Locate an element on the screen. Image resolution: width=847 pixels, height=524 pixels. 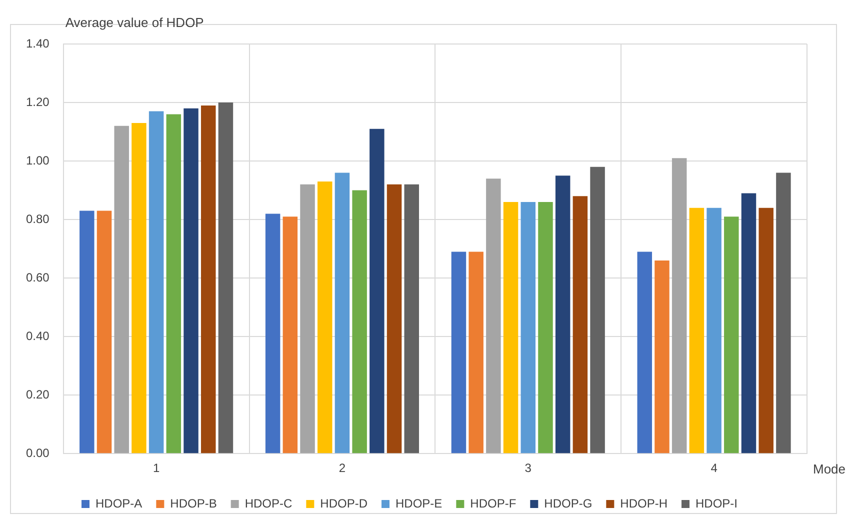
x-tick-label: 4 is located at coordinates (714, 468).